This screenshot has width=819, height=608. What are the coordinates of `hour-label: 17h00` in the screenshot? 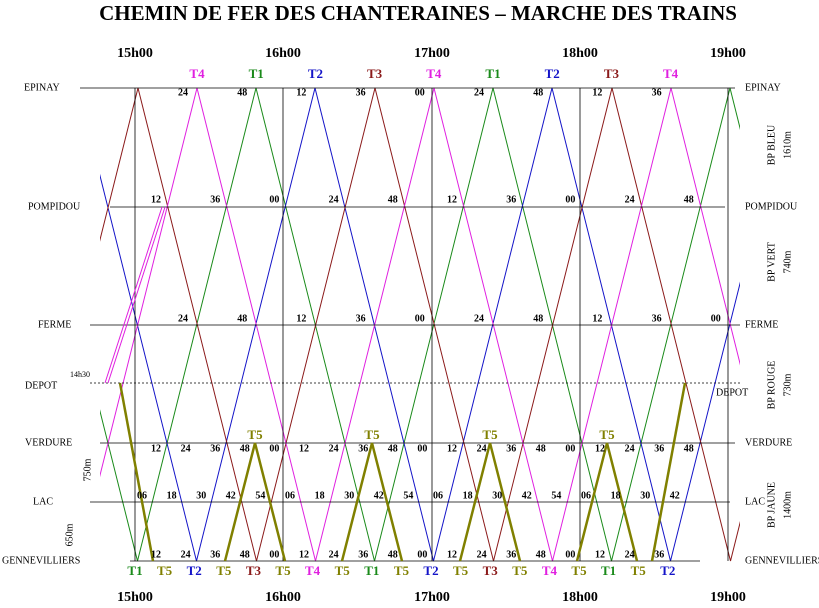 It's located at (432, 53).